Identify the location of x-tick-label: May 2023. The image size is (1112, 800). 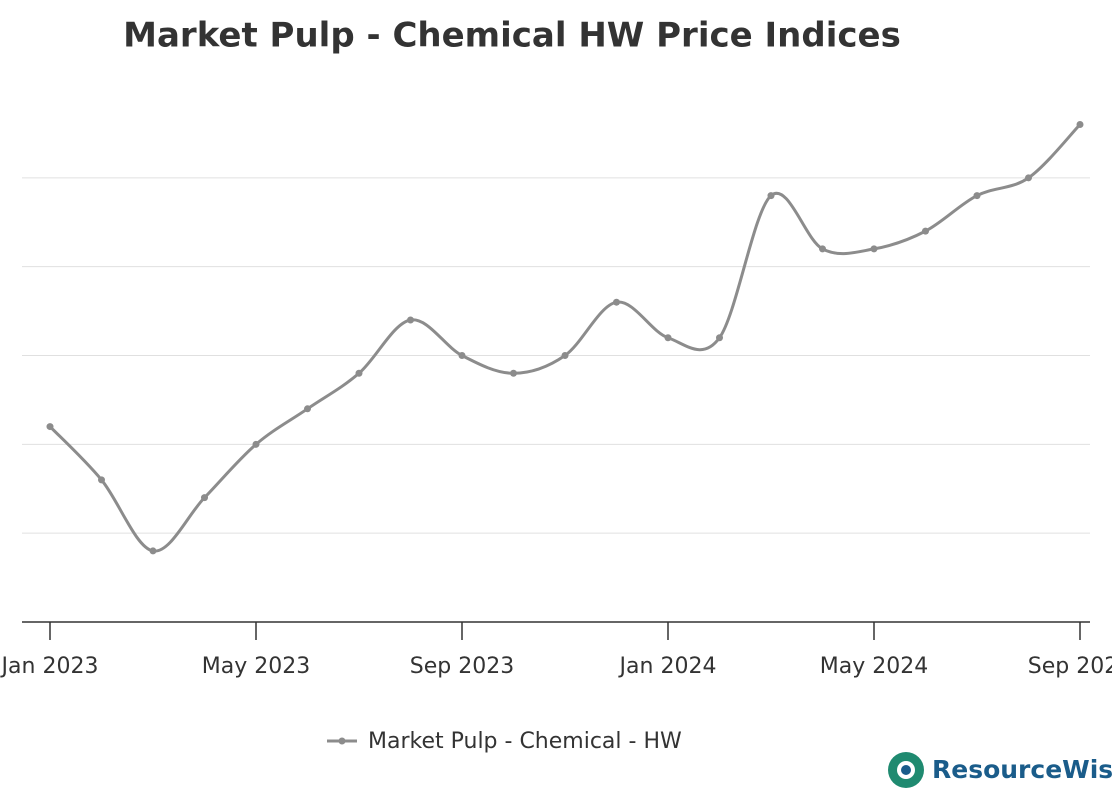
(256, 666).